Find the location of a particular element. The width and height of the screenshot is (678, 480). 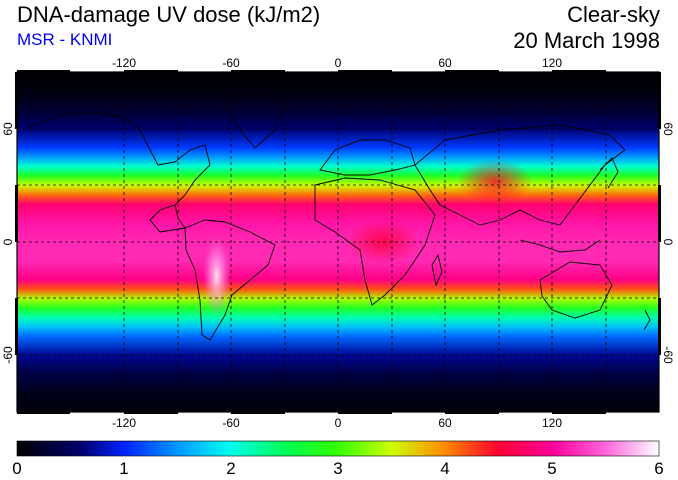

frame-checker-top is located at coordinates (311, 71).